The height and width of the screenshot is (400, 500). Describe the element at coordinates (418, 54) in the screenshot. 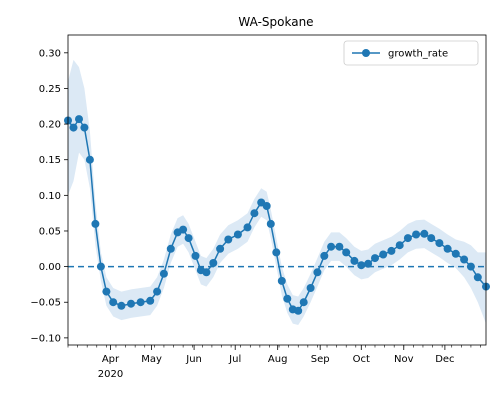

I see `legend-label: growth_rate` at that location.